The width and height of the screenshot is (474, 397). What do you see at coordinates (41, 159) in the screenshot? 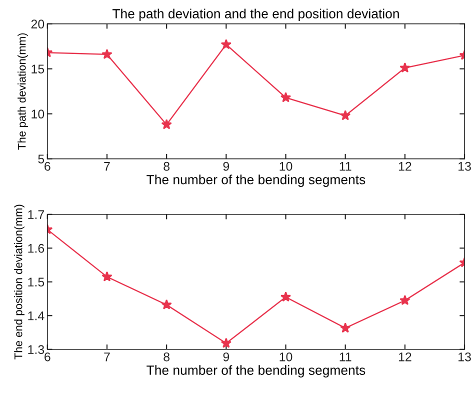
I see `y-tick-label: 5` at bounding box center [41, 159].